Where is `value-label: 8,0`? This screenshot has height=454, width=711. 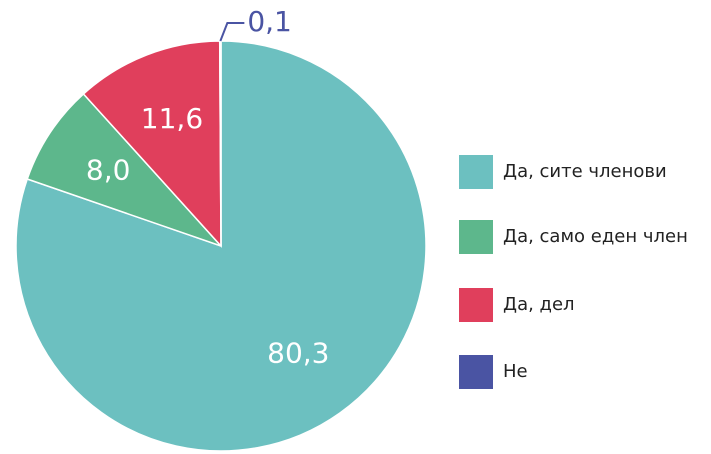
value-label: 8,0 is located at coordinates (108, 169).